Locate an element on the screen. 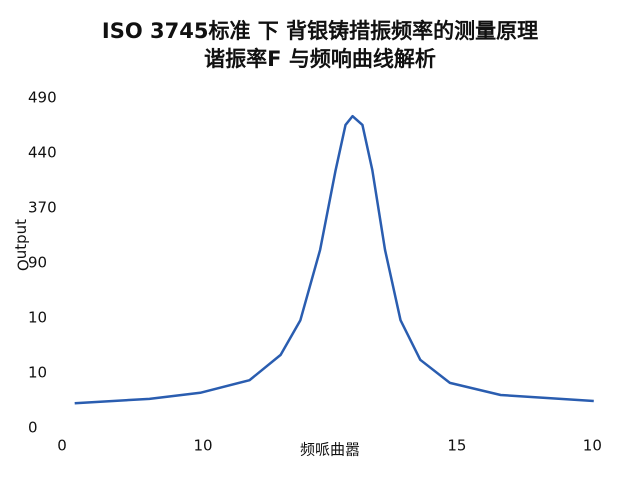  x-axis-label: 频哌曲嚣 is located at coordinates (330, 450).